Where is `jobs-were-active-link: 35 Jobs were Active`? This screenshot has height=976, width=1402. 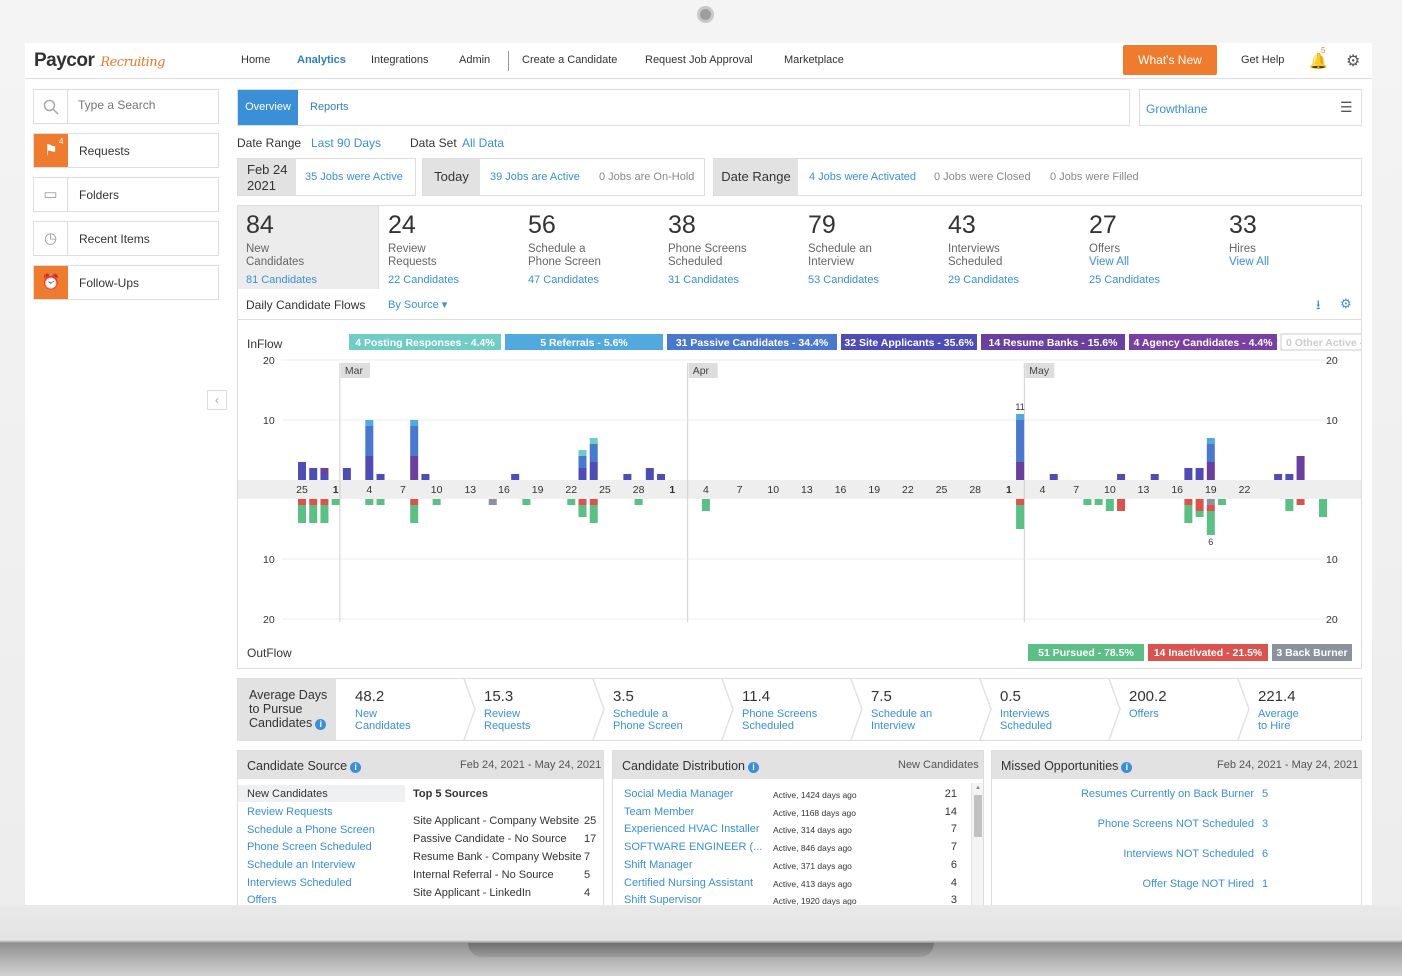 jobs-were-active-link: 35 Jobs were Active is located at coordinates (354, 177).